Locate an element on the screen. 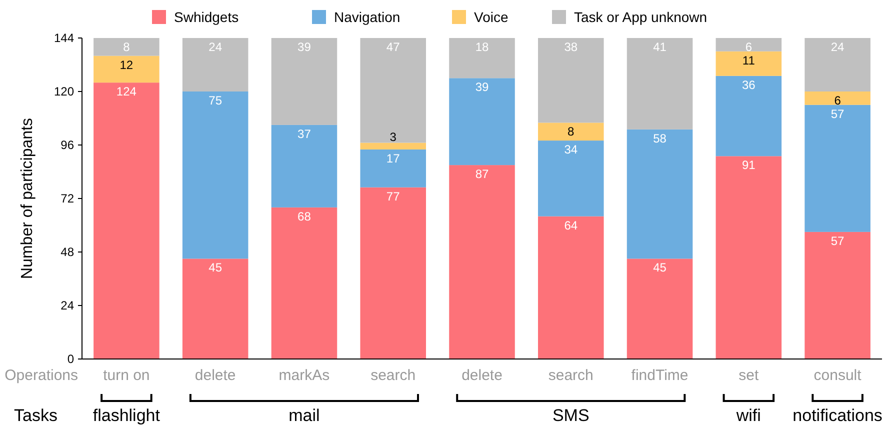 The height and width of the screenshot is (429, 892). data-label: 47 is located at coordinates (393, 47).